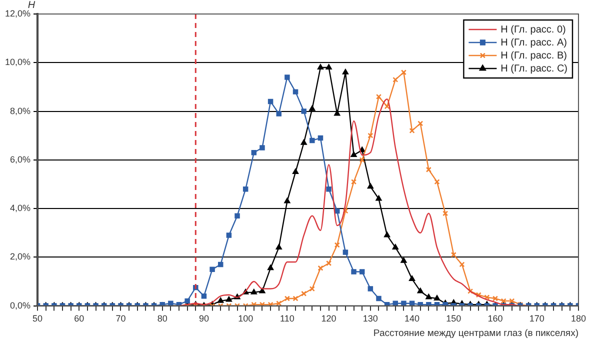 This screenshot has width=589, height=343. I want to click on x-tick-label: 50, so click(37, 319).